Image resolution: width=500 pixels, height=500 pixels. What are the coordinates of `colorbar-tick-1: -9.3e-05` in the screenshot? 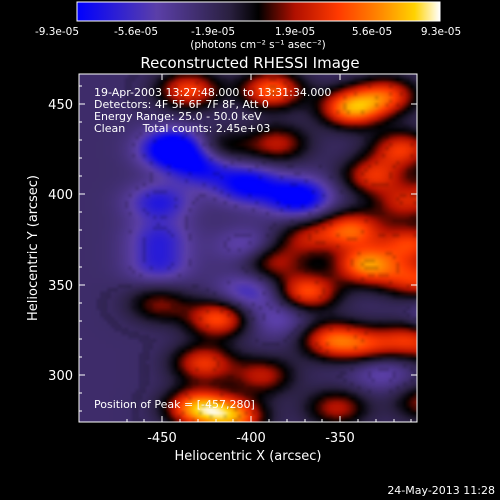 It's located at (57, 32).